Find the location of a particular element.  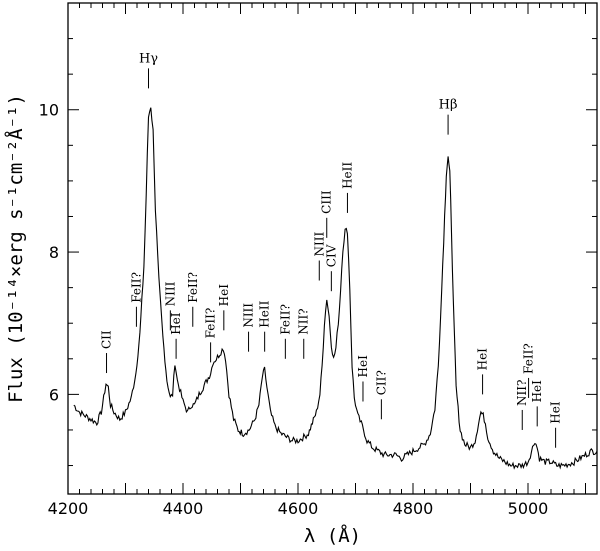

annotation-label: CIII is located at coordinates (327, 202).